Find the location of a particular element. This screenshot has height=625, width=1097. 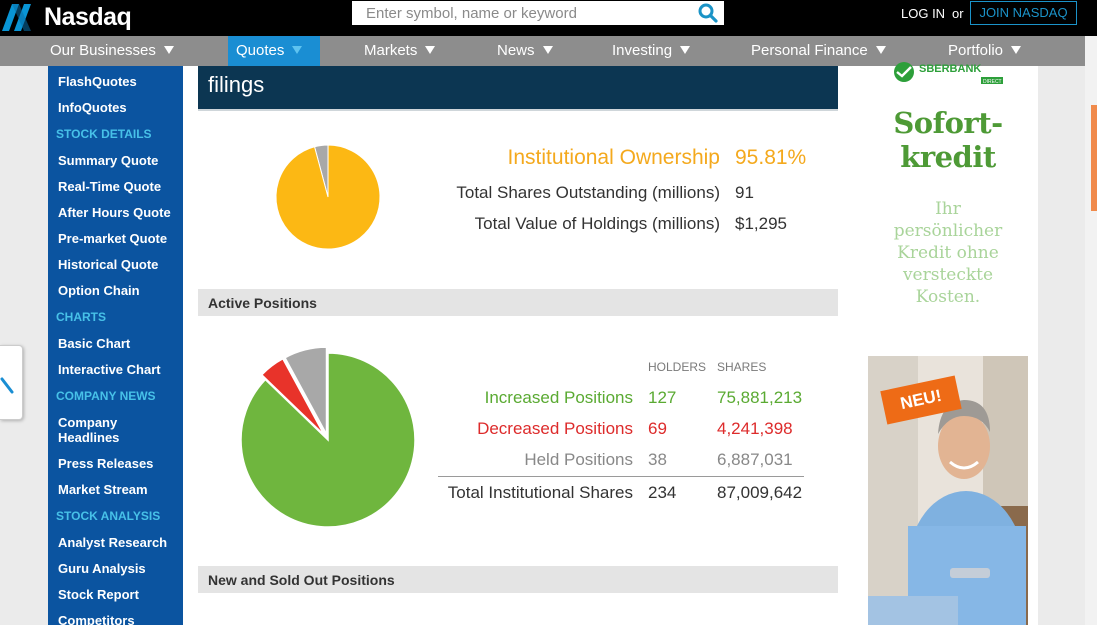

active-positions-header: Active Positions is located at coordinates (518, 302).